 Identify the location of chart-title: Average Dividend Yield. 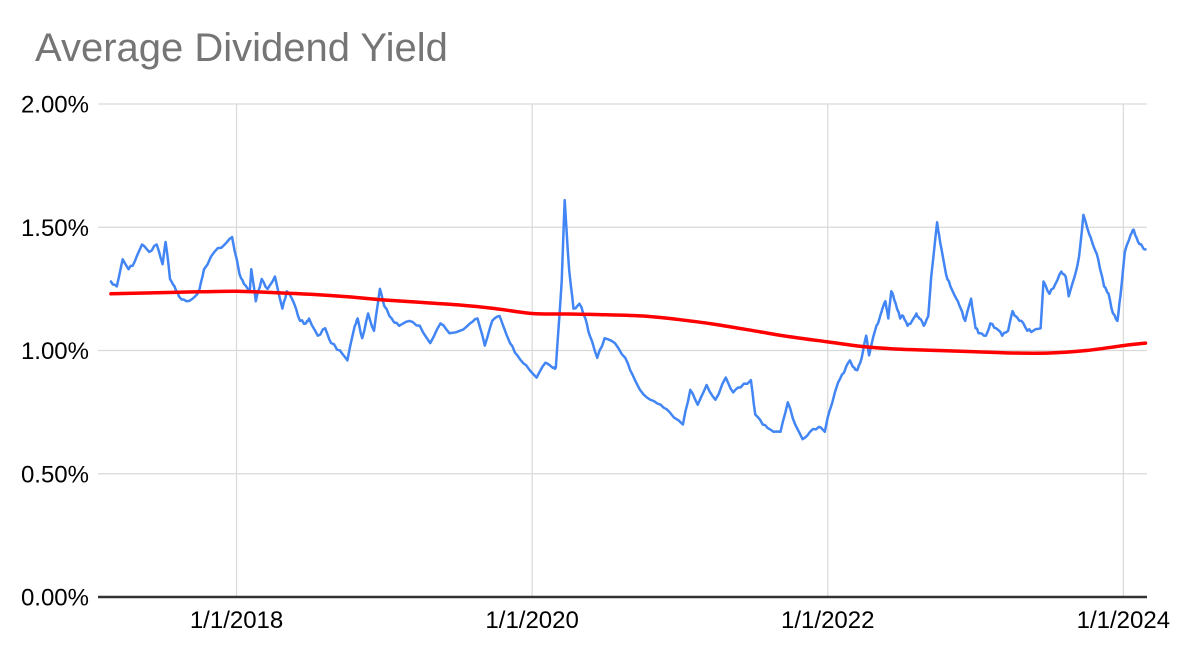
(241, 48).